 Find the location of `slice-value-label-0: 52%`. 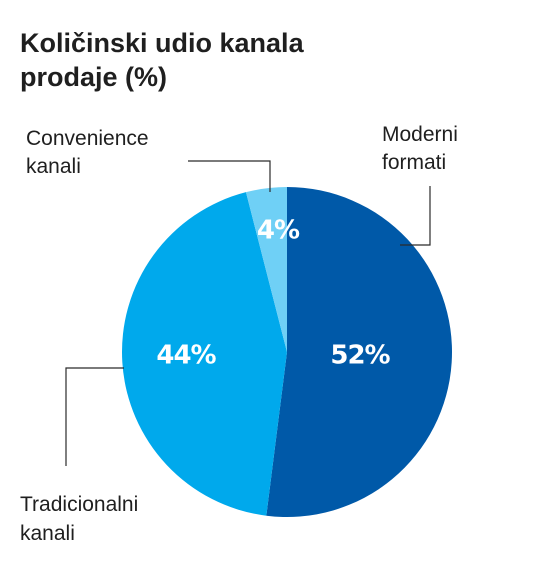

slice-value-label-0: 52% is located at coordinates (360, 356).